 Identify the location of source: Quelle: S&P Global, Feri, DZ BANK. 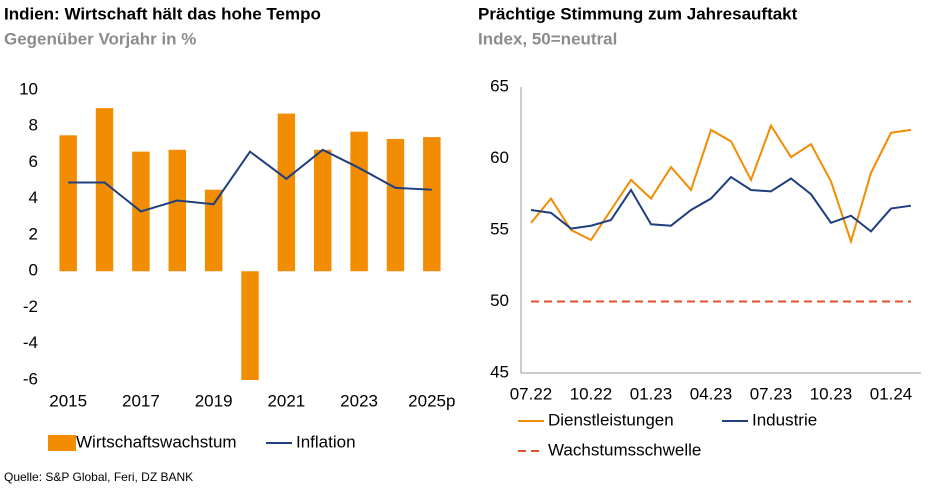
(98, 477).